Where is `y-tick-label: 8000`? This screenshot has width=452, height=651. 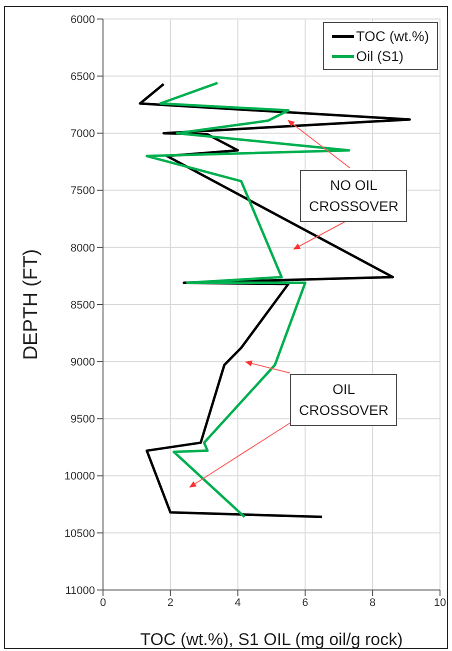
y-tick-label: 8000 is located at coordinates (82, 248).